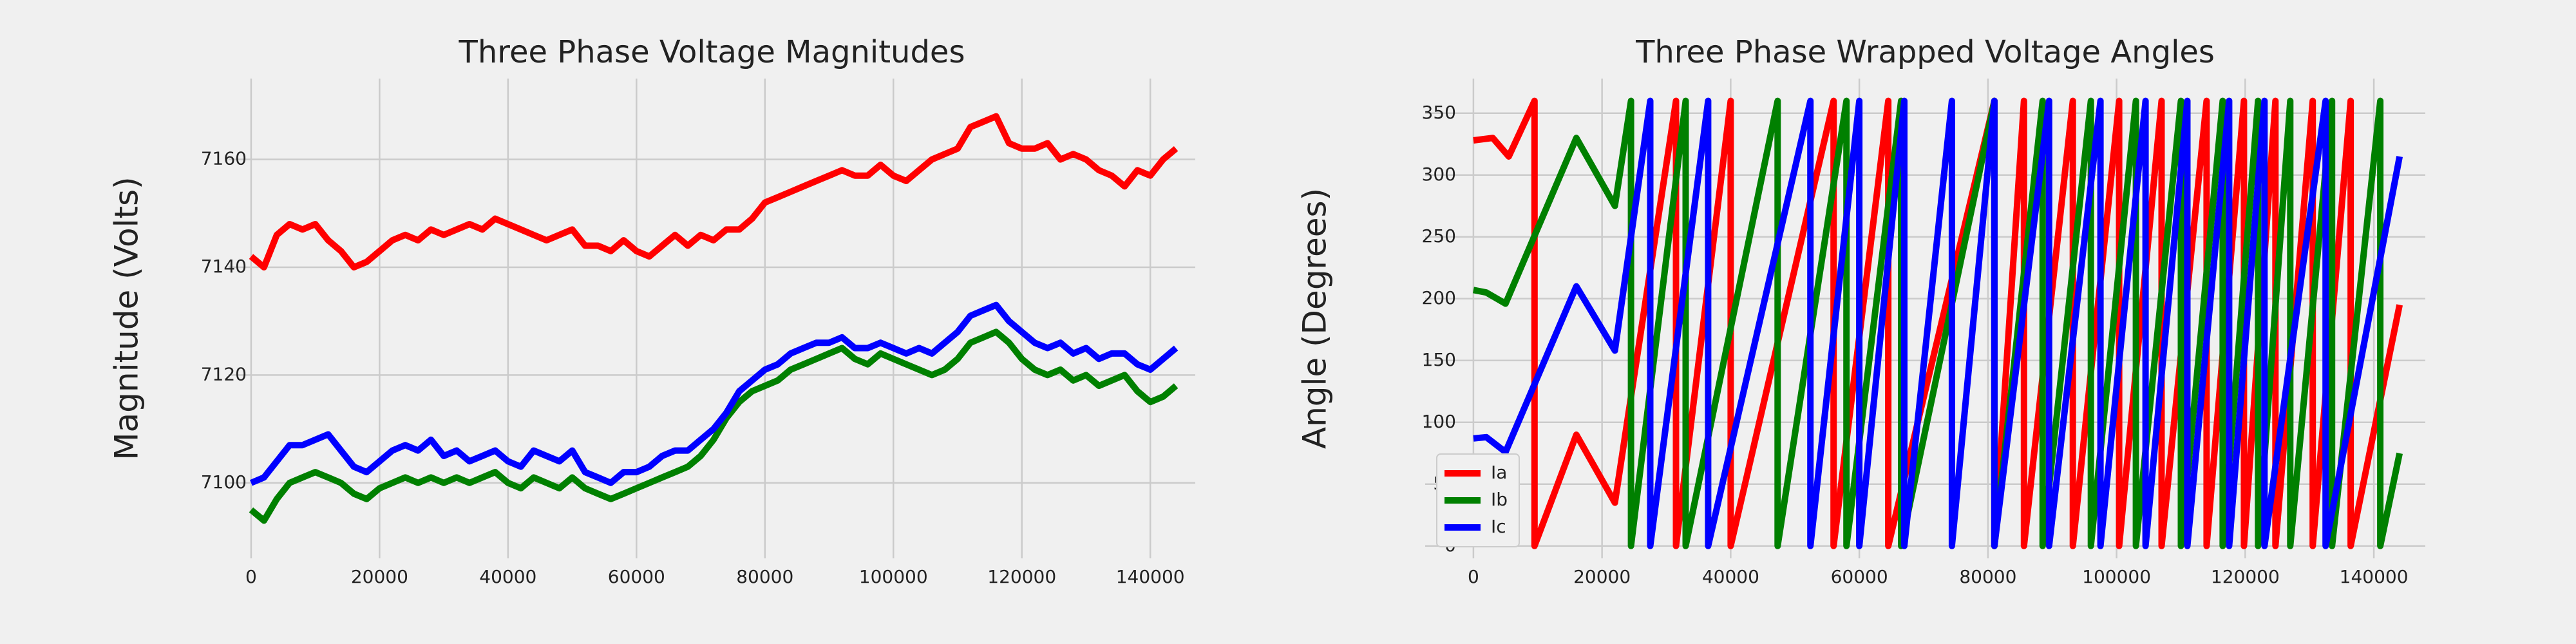 The width and height of the screenshot is (2576, 644). I want to click on legend: Ia Ib Ic, so click(1478, 500).